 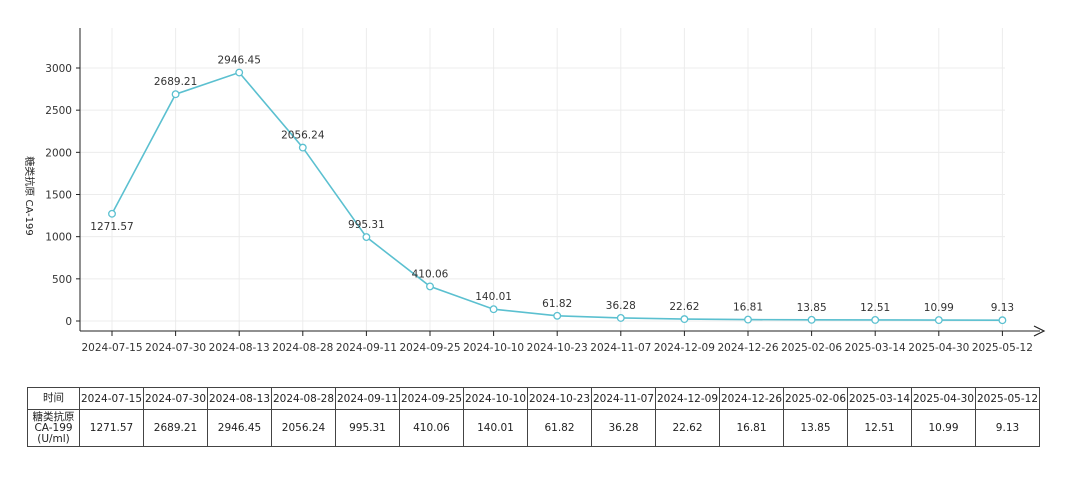 What do you see at coordinates (557, 304) in the screenshot?
I see `data-label: 61.82` at bounding box center [557, 304].